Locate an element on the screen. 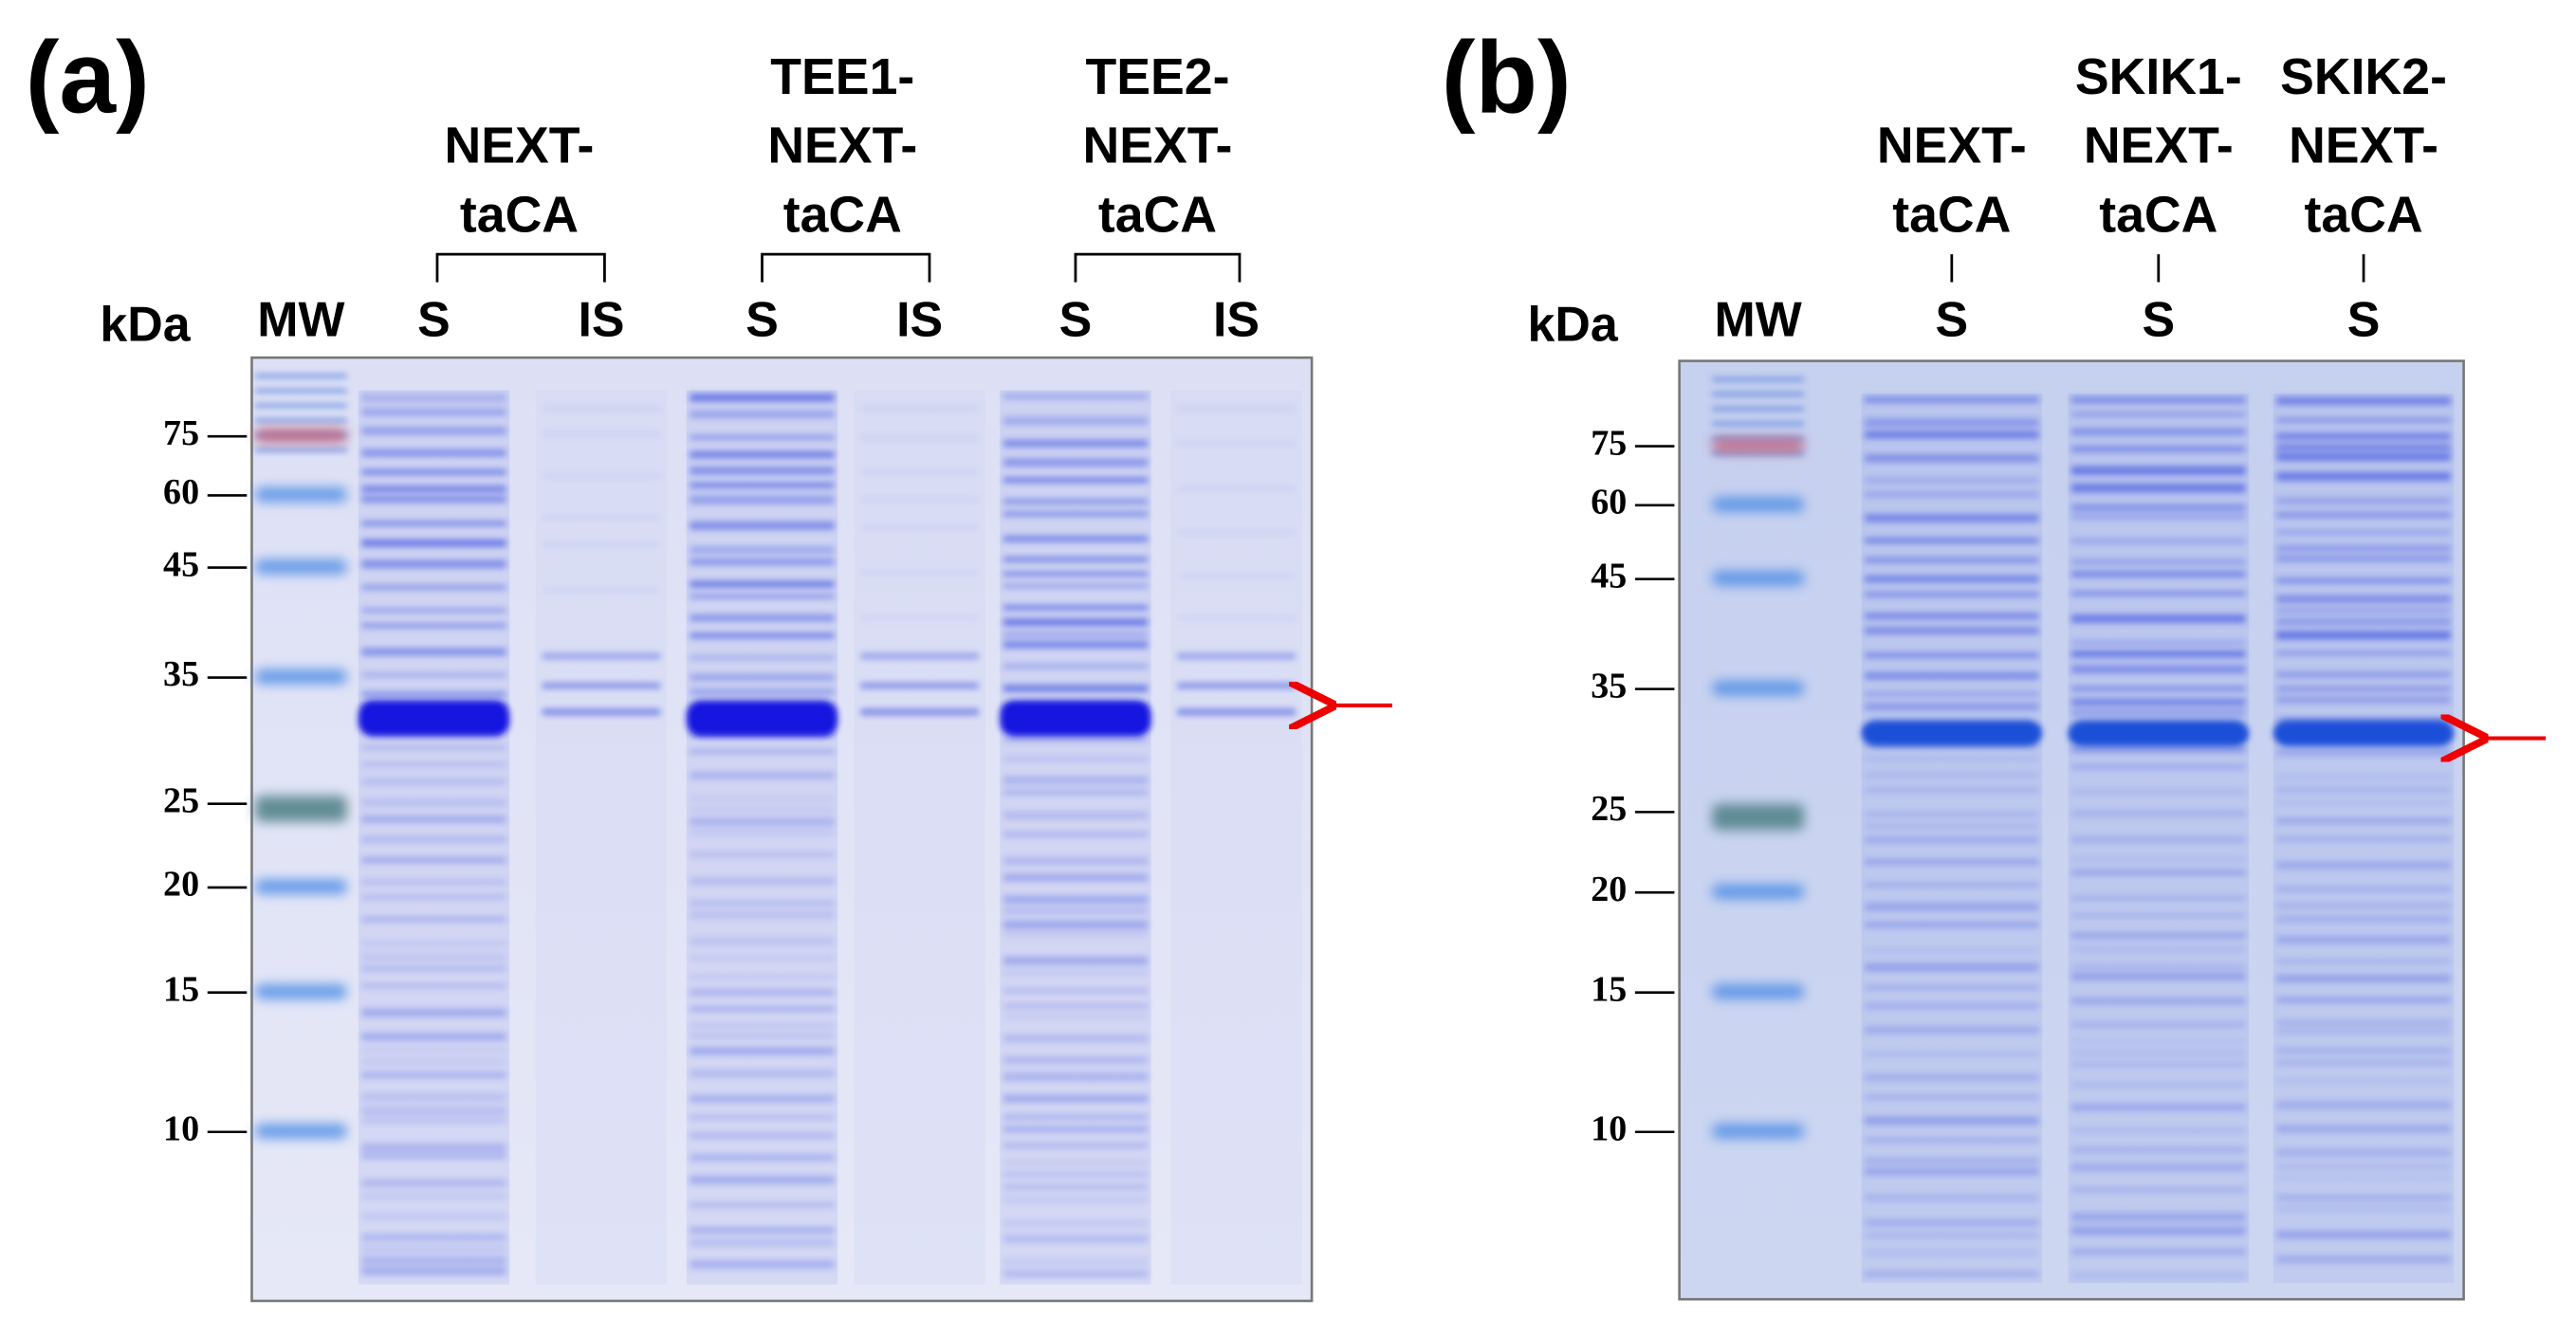 The image size is (2576, 1337). lane-header: TEE1- is located at coordinates (842, 76).